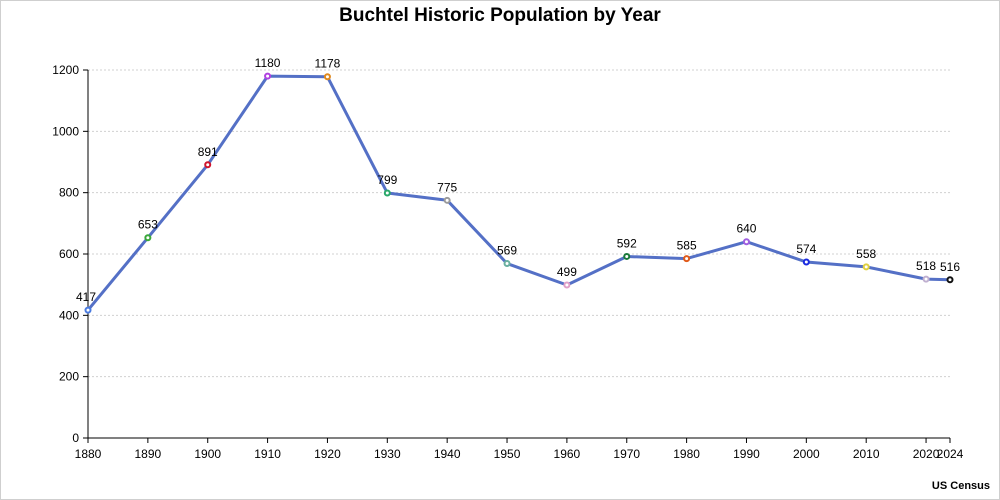 Image resolution: width=1000 pixels, height=500 pixels. What do you see at coordinates (447, 187) in the screenshot?
I see `data-label: 775` at bounding box center [447, 187].